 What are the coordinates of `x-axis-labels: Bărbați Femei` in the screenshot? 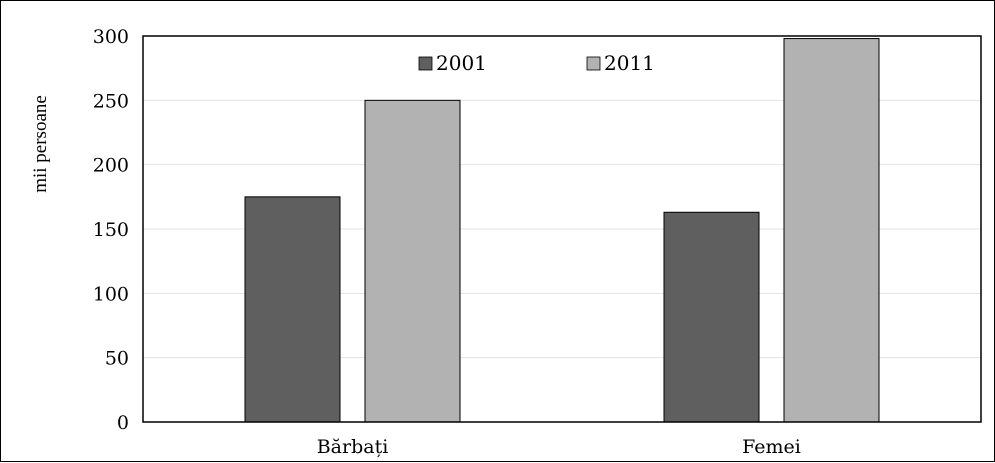 It's located at (559, 447).